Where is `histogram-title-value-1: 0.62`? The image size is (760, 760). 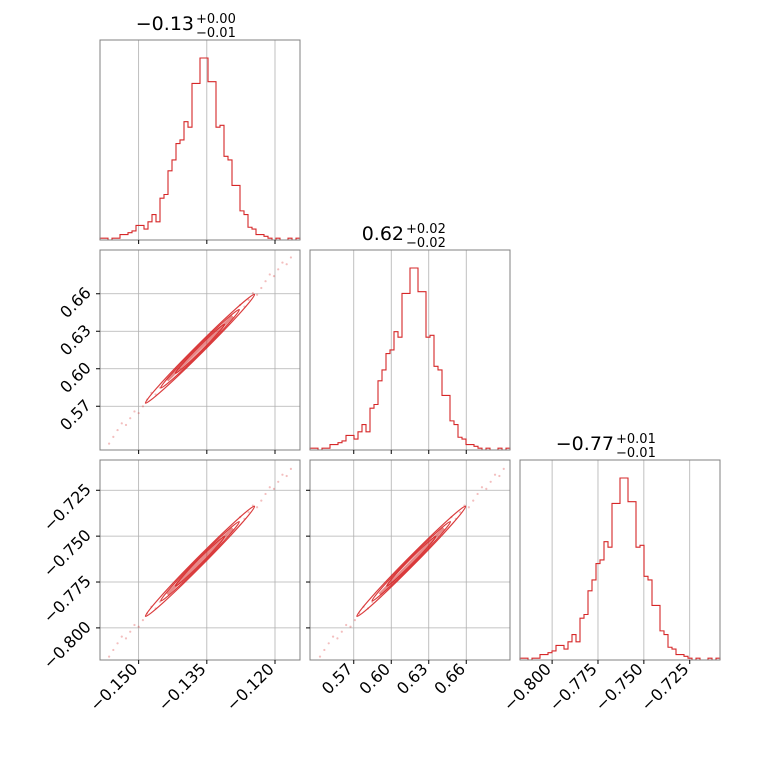 histogram-title-value-1: 0.62 is located at coordinates (383, 234).